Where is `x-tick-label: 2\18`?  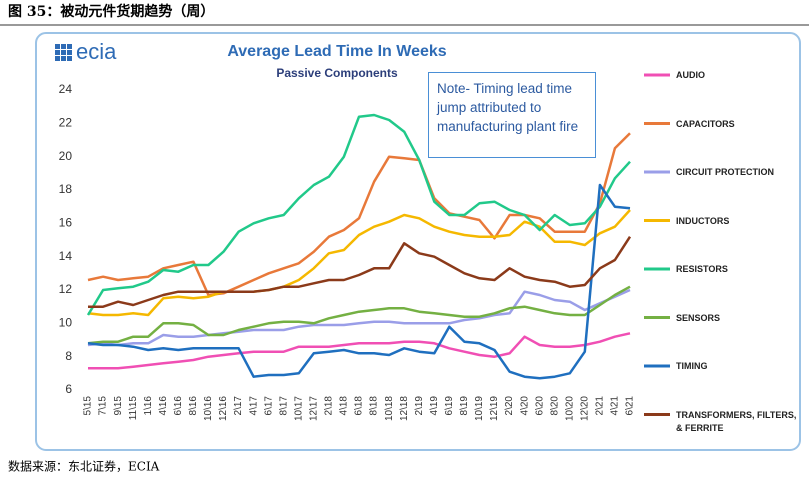
x-tick-label: 2\18 is located at coordinates (329, 406).